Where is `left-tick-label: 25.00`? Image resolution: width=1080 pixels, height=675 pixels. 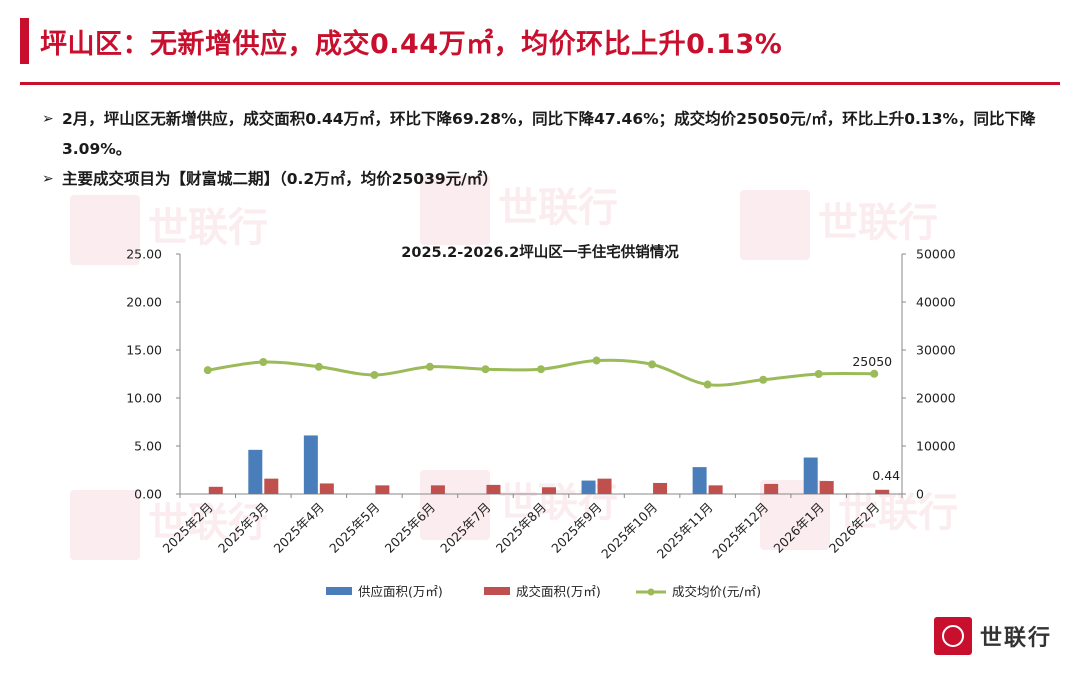
left-tick-label: 25.00 is located at coordinates (144, 254).